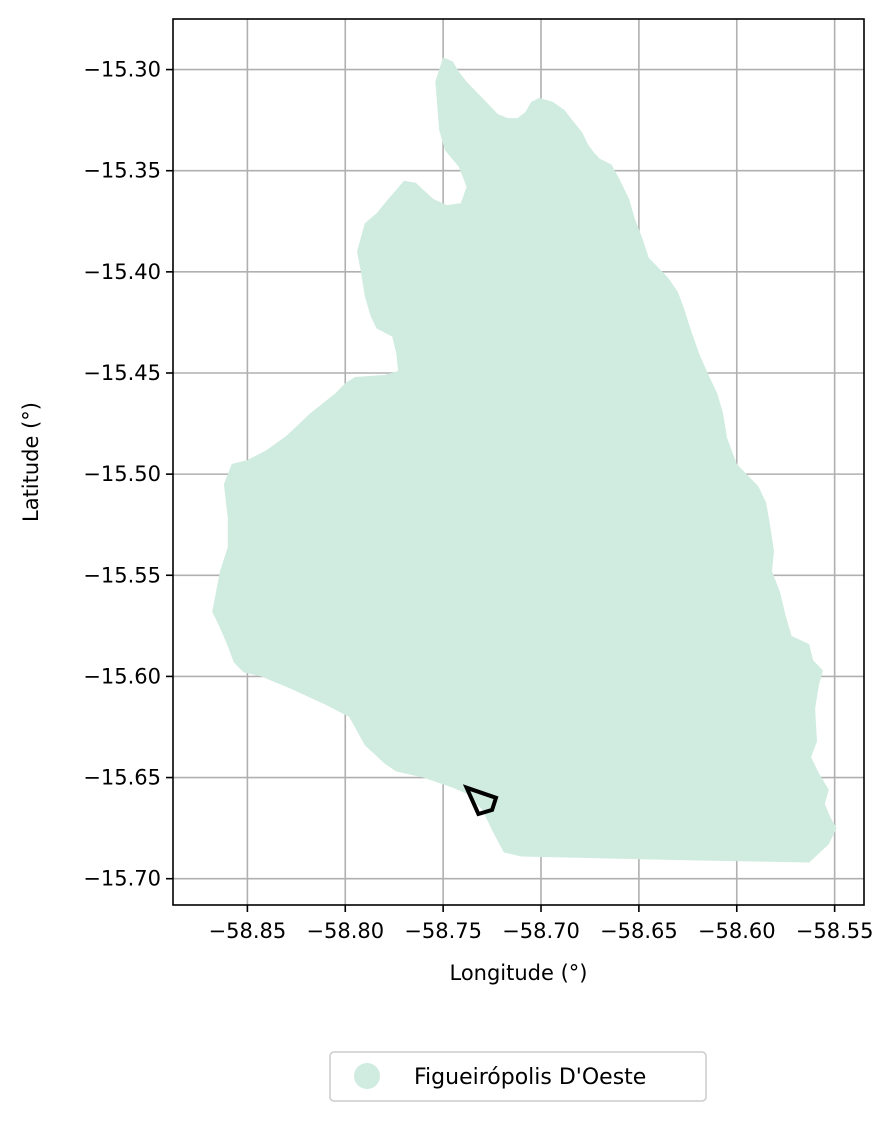 The width and height of the screenshot is (896, 1121). Describe the element at coordinates (122, 474) in the screenshot. I see `y-tick-label: −15.50` at that location.